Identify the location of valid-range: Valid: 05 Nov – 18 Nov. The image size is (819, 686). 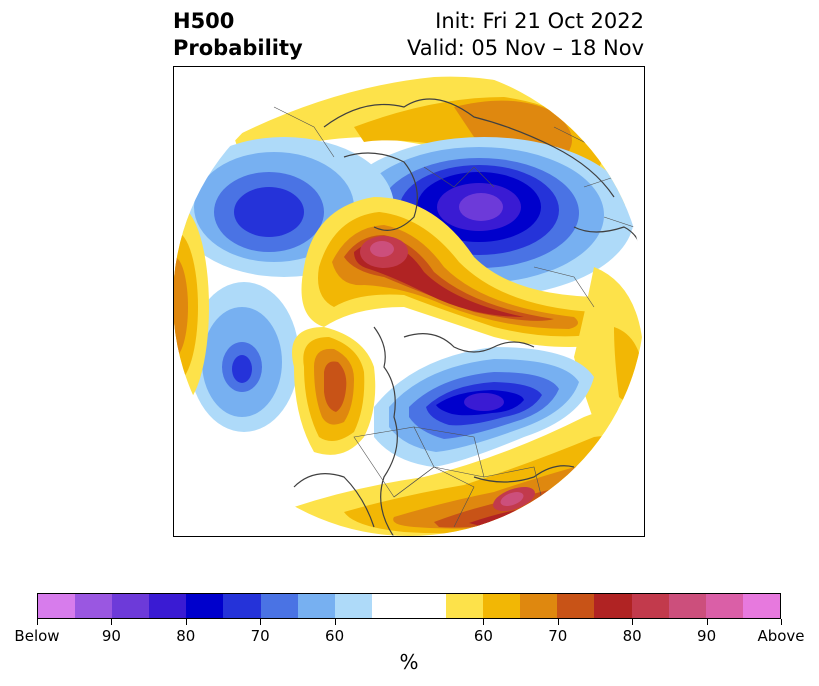
(525, 48).